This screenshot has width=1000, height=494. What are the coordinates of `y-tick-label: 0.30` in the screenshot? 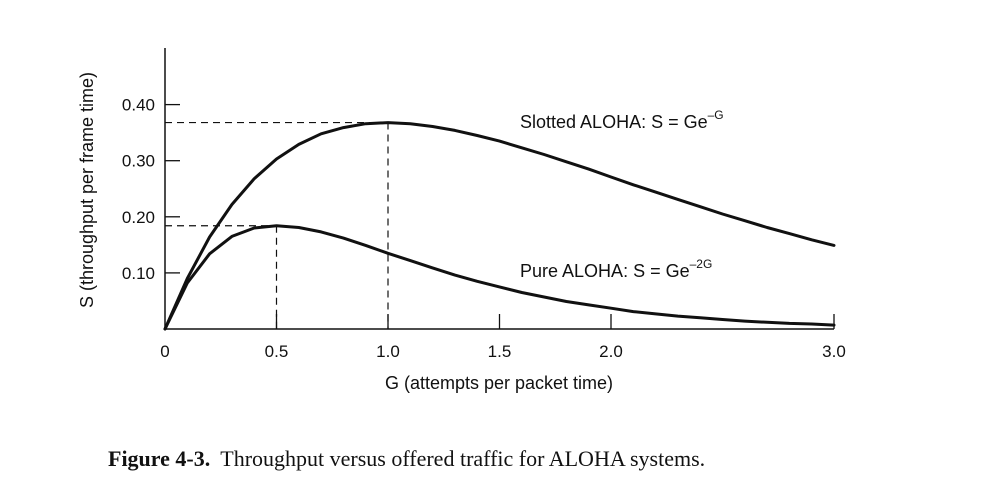 It's located at (138, 161).